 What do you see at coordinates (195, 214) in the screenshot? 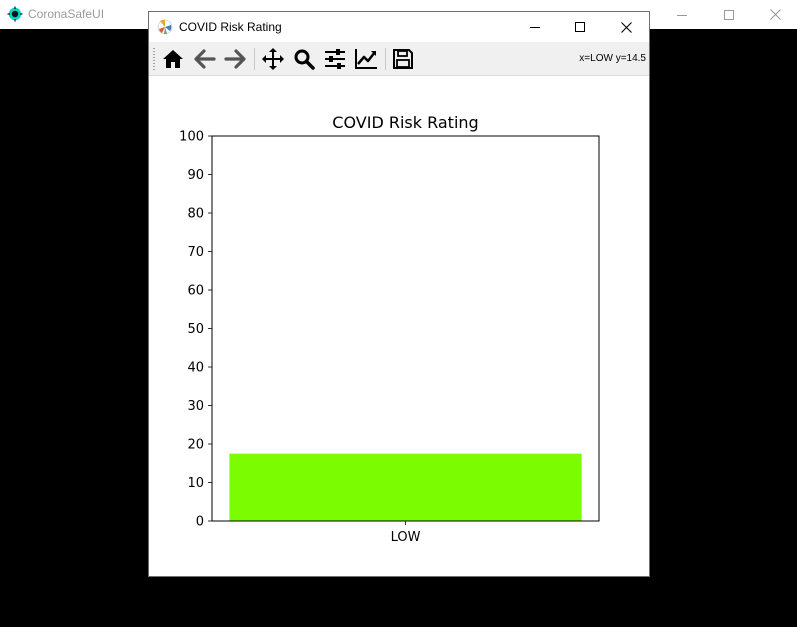
I see `y-tick-label: 80` at bounding box center [195, 214].